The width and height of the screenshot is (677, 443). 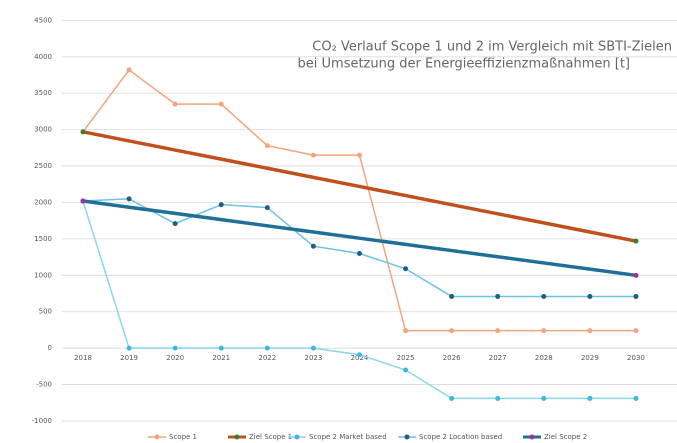 What do you see at coordinates (42, 421) in the screenshot?
I see `y-tick-label: -1000` at bounding box center [42, 421].